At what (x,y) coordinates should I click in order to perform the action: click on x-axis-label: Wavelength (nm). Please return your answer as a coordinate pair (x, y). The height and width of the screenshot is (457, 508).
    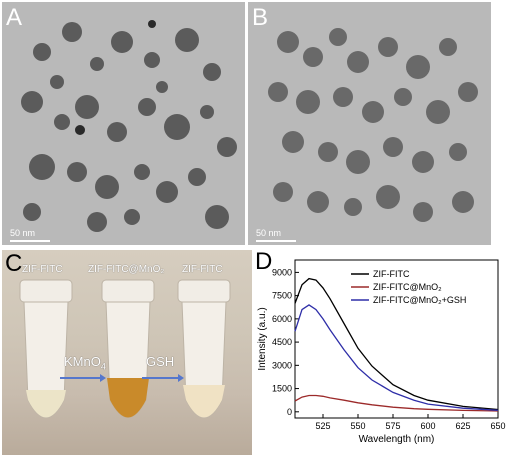
    Looking at the image, I should click on (397, 439).